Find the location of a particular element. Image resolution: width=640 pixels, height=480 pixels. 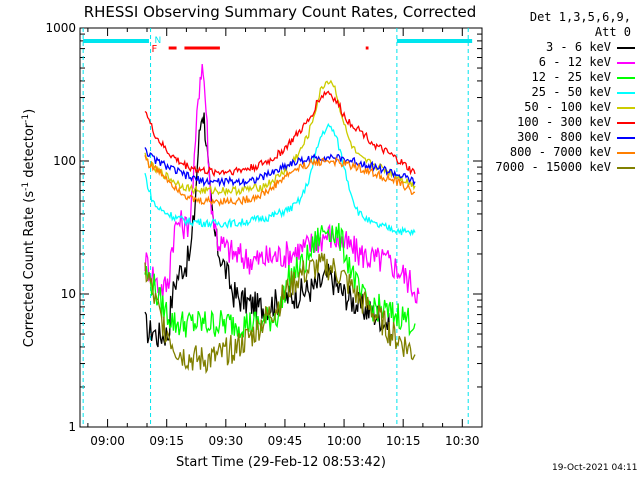

legend-header-line2: Att 0 is located at coordinates (612, 32).